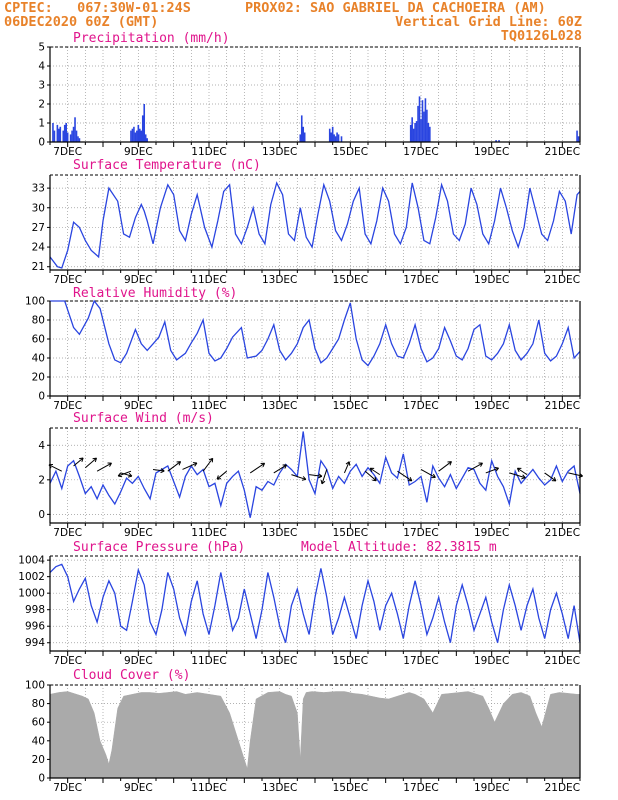 This screenshot has width=618, height=800. I want to click on series-line, so click(315, 333).